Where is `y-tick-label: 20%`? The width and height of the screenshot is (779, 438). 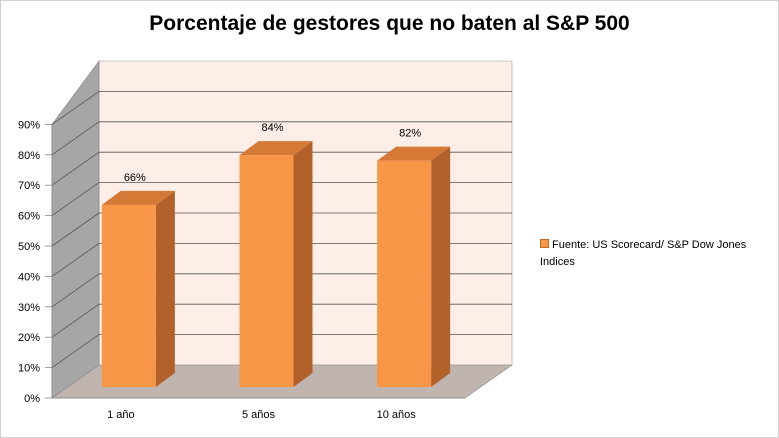 y-tick-label: 20% is located at coordinates (29, 338).